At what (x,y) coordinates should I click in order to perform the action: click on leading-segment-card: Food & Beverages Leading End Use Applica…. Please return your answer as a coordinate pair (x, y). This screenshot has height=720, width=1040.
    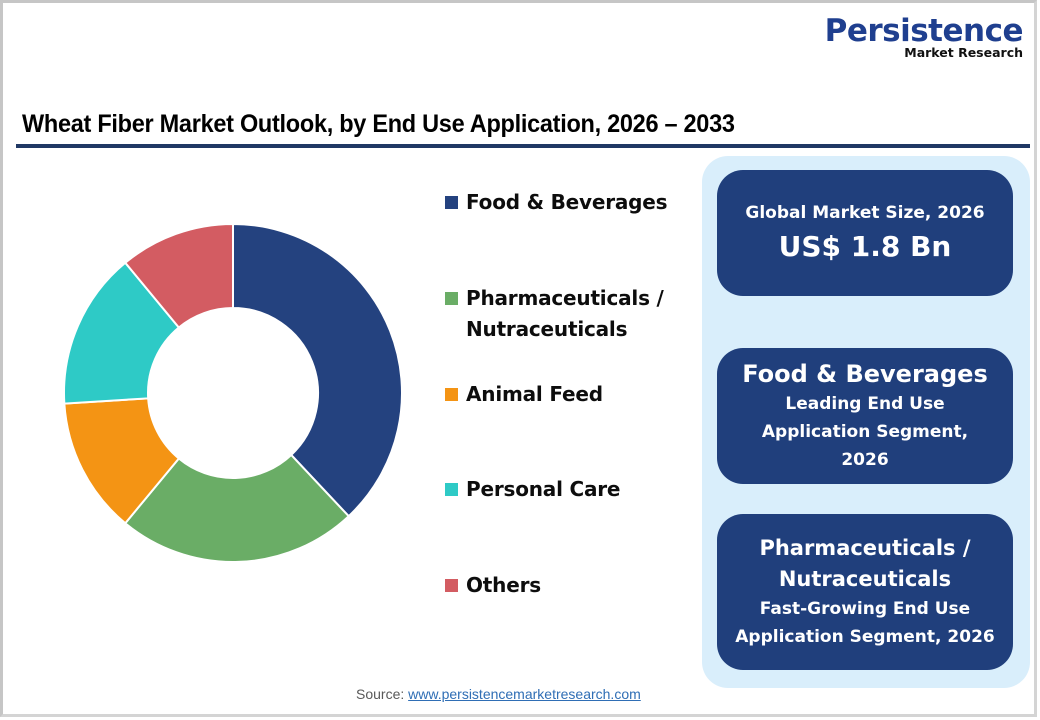
    Looking at the image, I should click on (865, 416).